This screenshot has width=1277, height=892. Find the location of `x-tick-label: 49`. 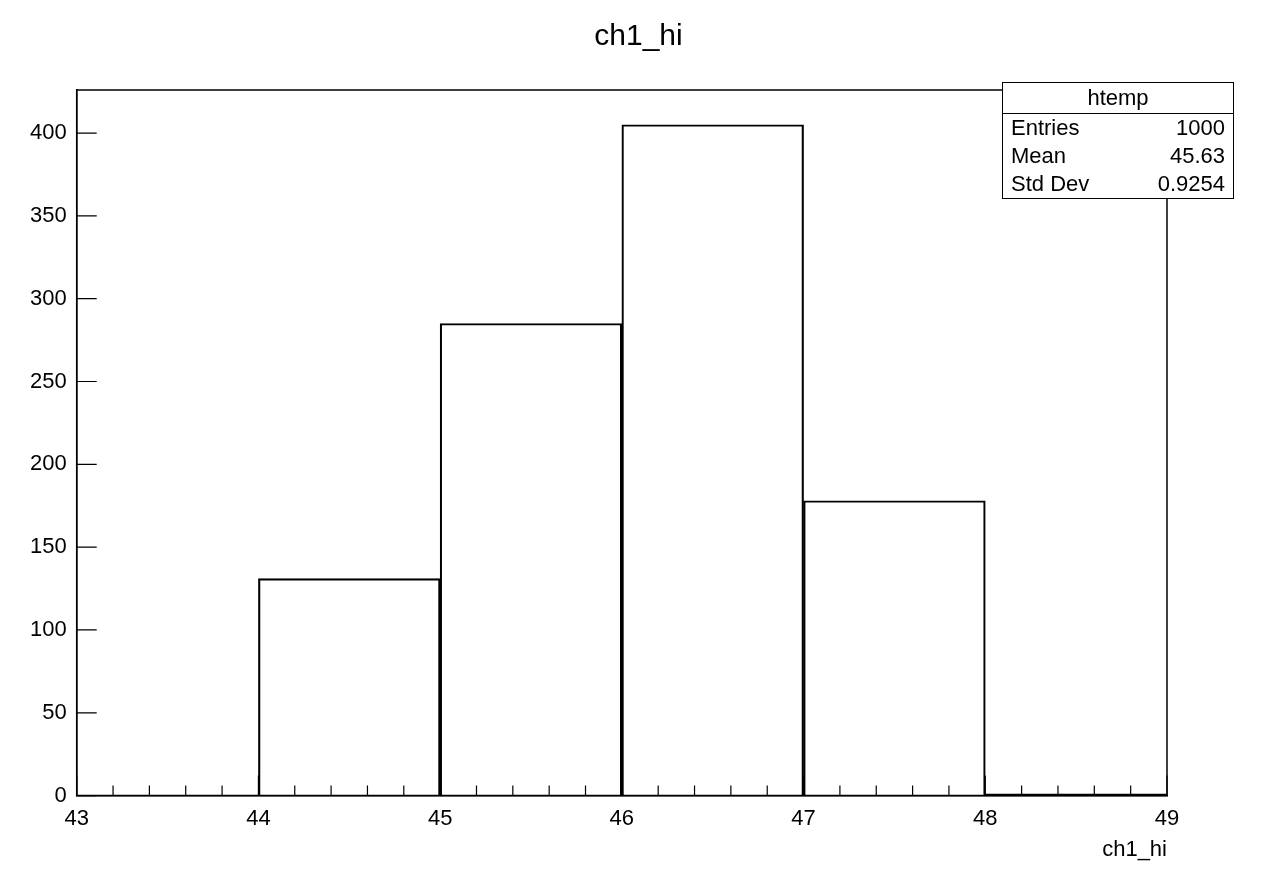

x-tick-label: 49 is located at coordinates (1167, 817).